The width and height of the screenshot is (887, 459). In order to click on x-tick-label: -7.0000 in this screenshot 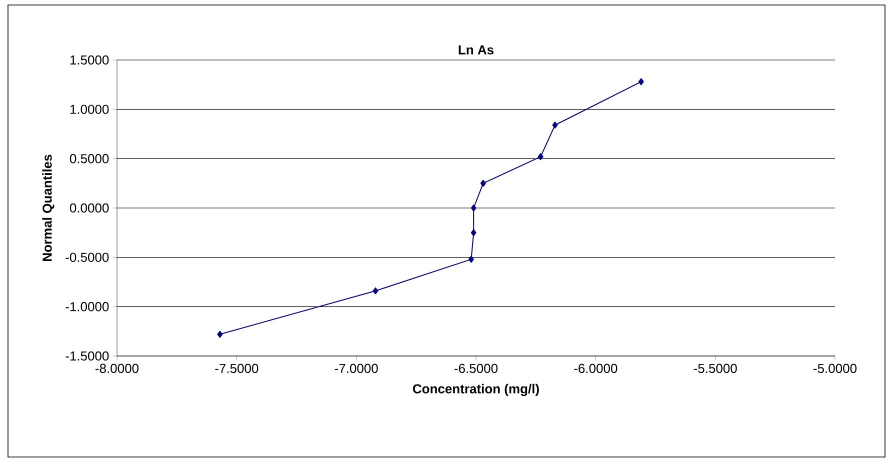, I will do `click(356, 369)`.